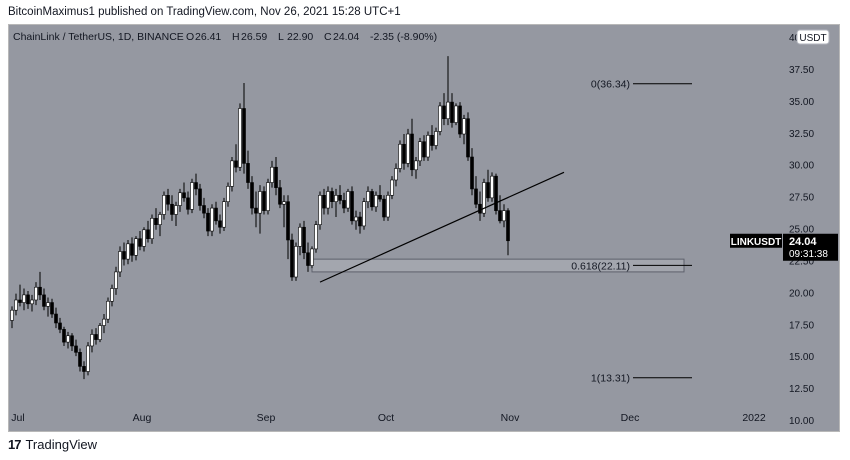 This screenshot has height=460, width=850. I want to click on y-tick-label: 27.50, so click(801, 198).